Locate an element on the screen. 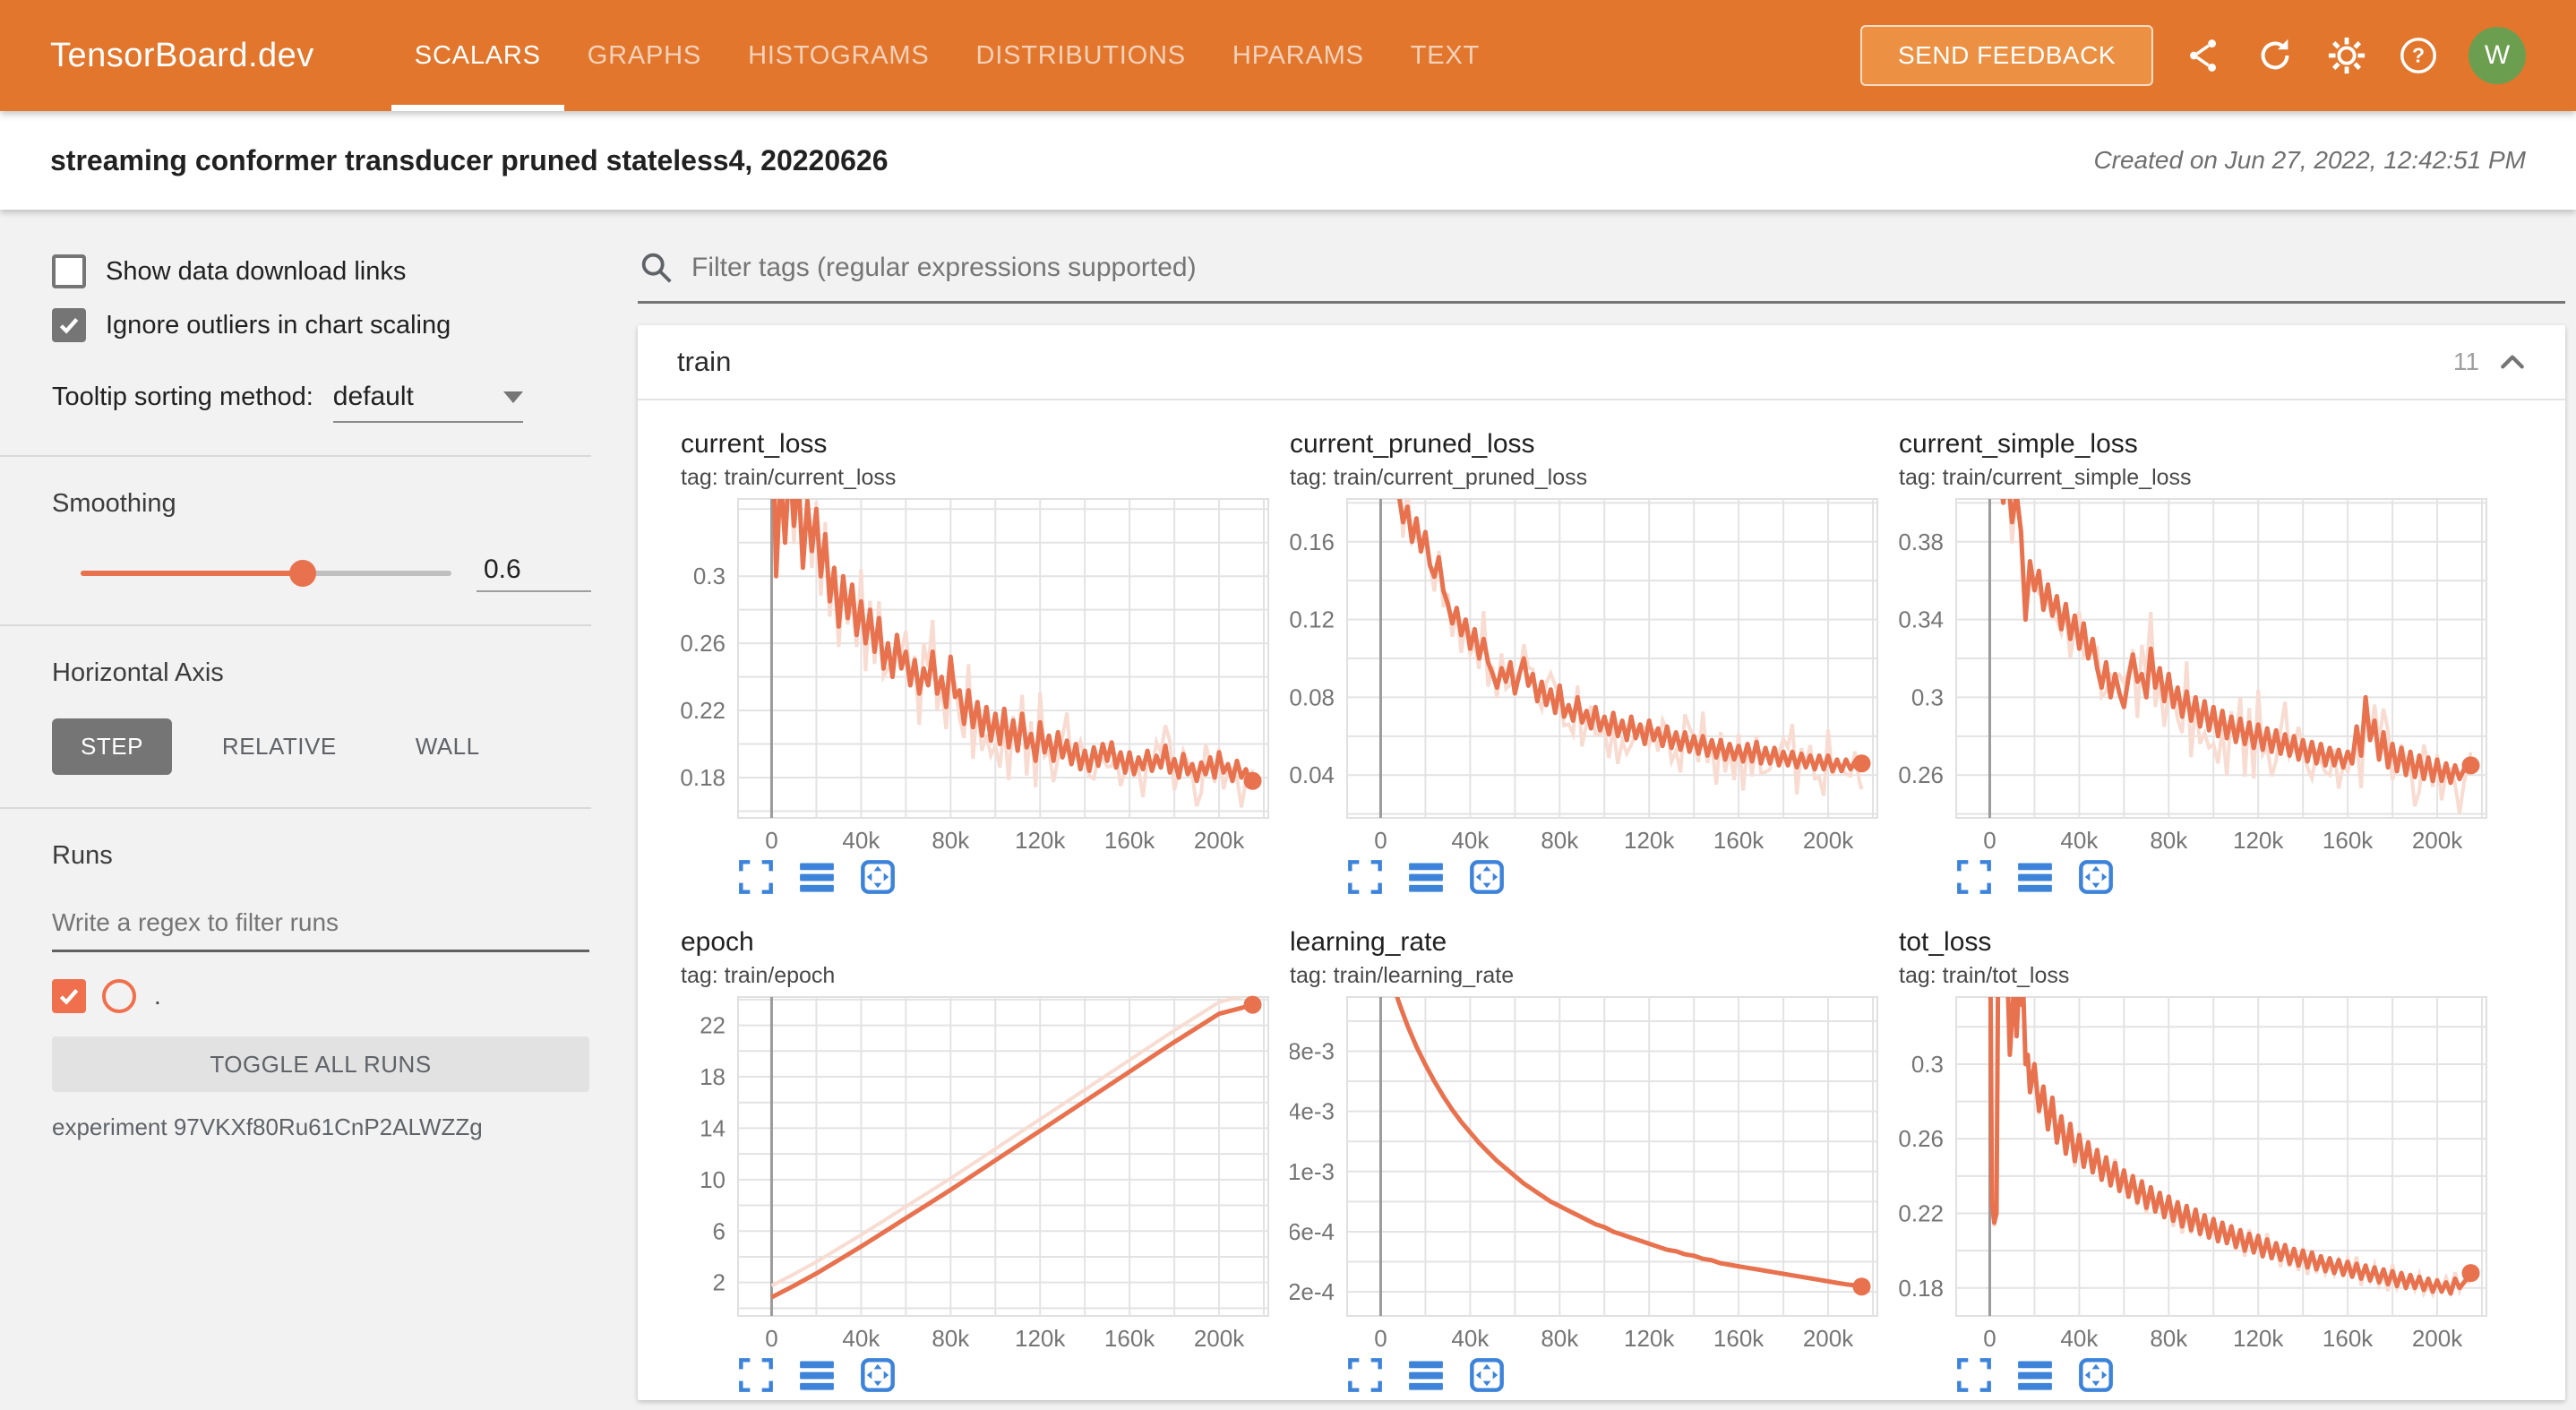 This screenshot has width=2576, height=1410. tab-distributions: DISTRIBUTIONS is located at coordinates (1080, 55).